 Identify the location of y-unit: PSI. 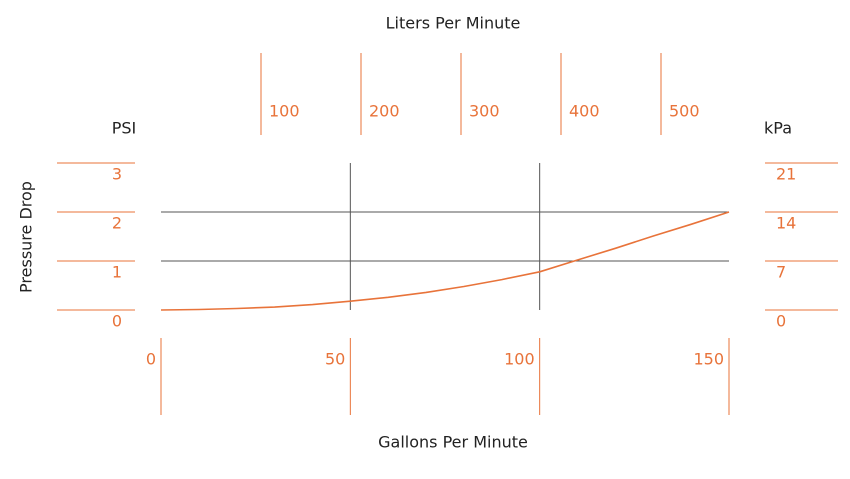
(124, 128).